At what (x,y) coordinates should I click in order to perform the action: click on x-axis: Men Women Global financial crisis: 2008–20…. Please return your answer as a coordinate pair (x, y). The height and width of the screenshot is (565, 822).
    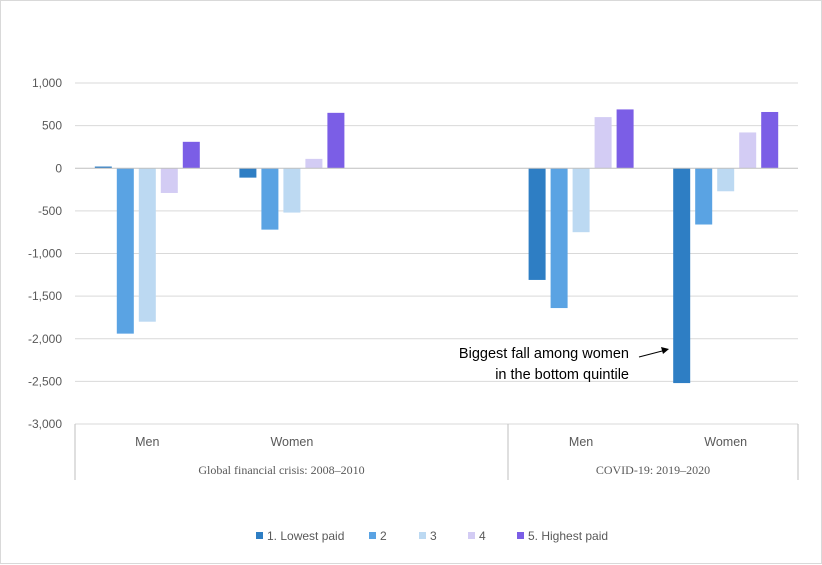
    Looking at the image, I should click on (436, 452).